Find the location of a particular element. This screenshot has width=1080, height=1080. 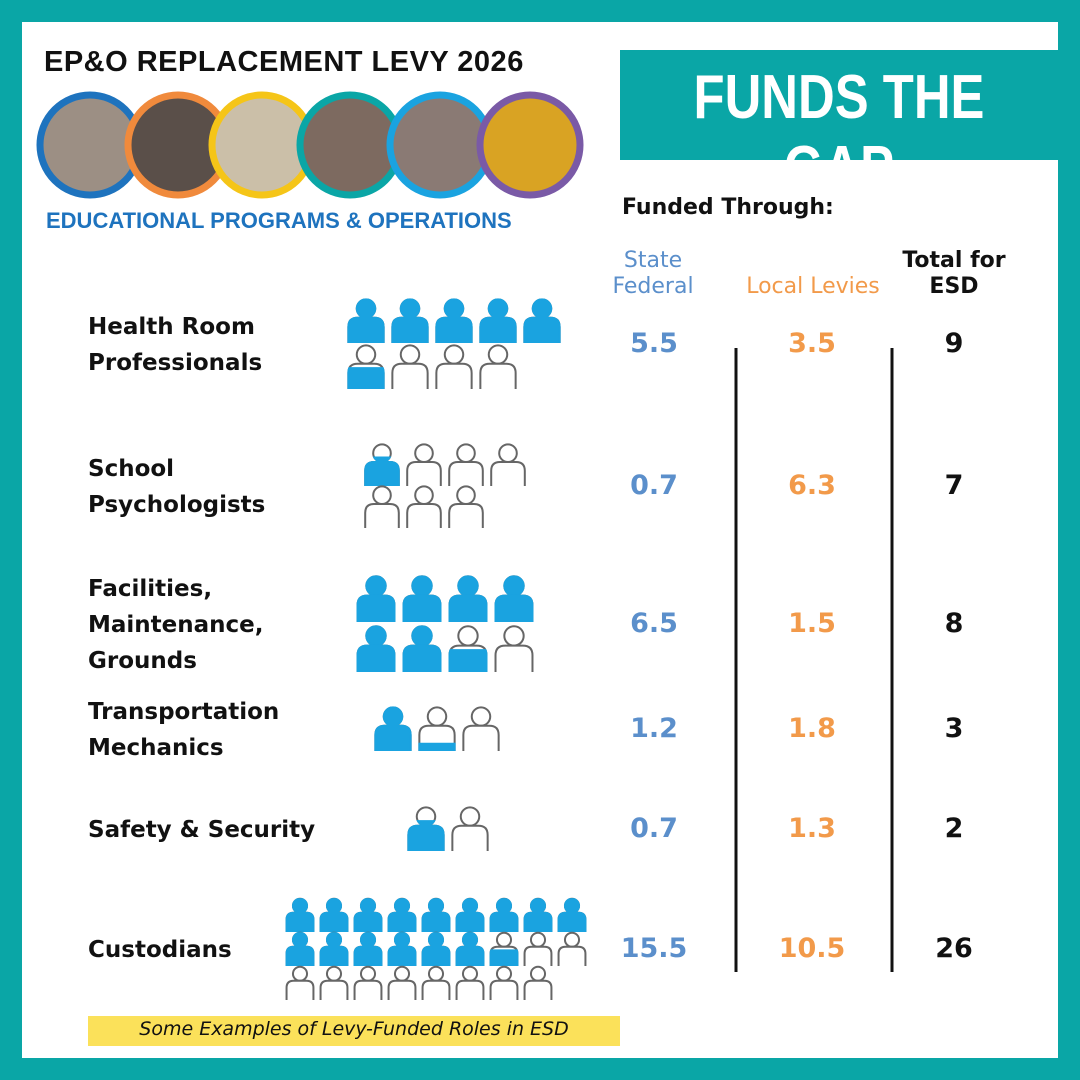

local-value: 6.3 is located at coordinates (812, 485).